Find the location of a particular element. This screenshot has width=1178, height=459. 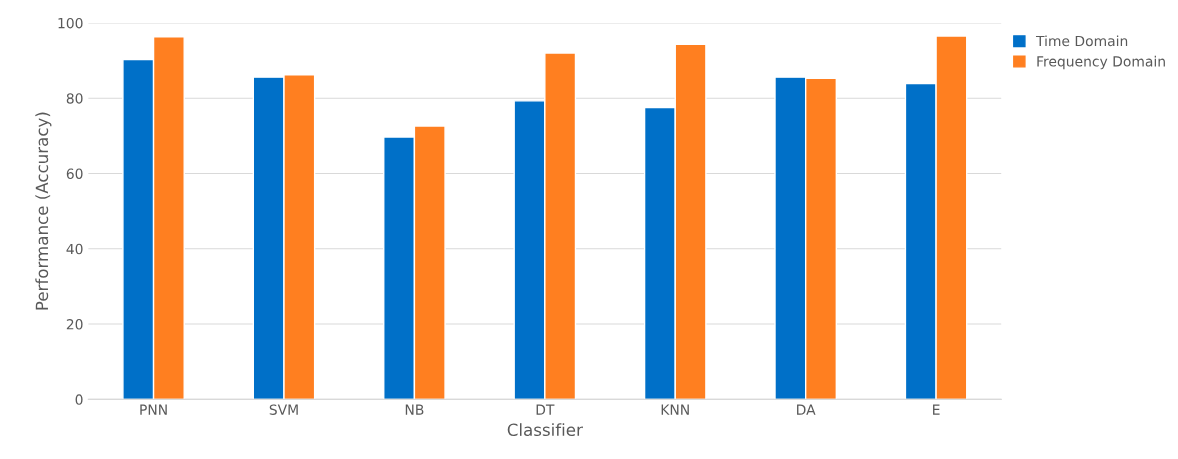

y-tick-label: 60 is located at coordinates (74, 173).